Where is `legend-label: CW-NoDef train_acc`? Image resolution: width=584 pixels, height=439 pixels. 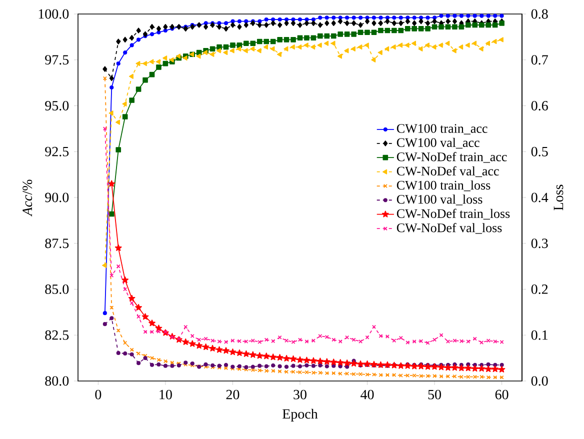 legend-label: CW-NoDef train_acc is located at coordinates (451, 157).